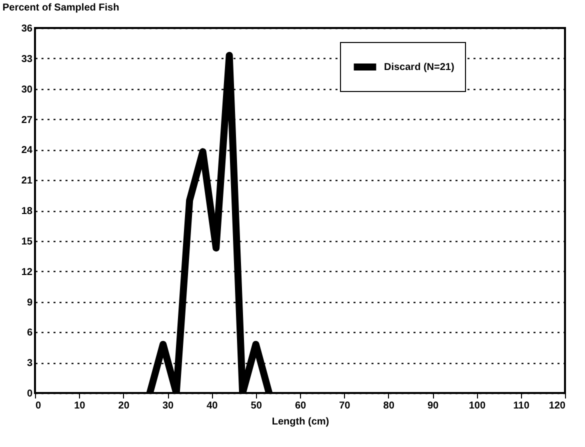 Image resolution: width=585 pixels, height=447 pixels. I want to click on legend-label: Discard (N=21), so click(419, 67).